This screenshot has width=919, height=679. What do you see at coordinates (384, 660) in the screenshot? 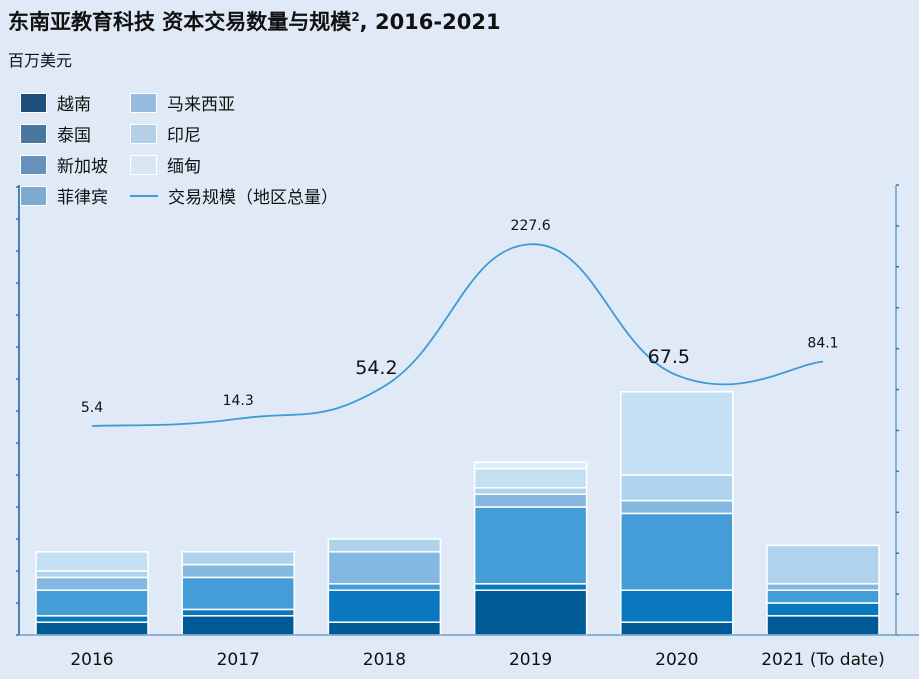
I see `x-tick-label: 2018` at bounding box center [384, 660].